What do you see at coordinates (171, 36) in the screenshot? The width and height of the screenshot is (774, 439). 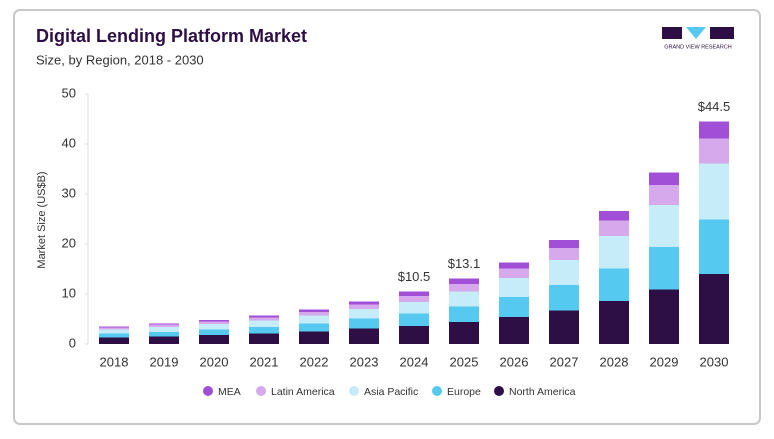 I see `chart-title: Digital Lending Platform Market` at bounding box center [171, 36].